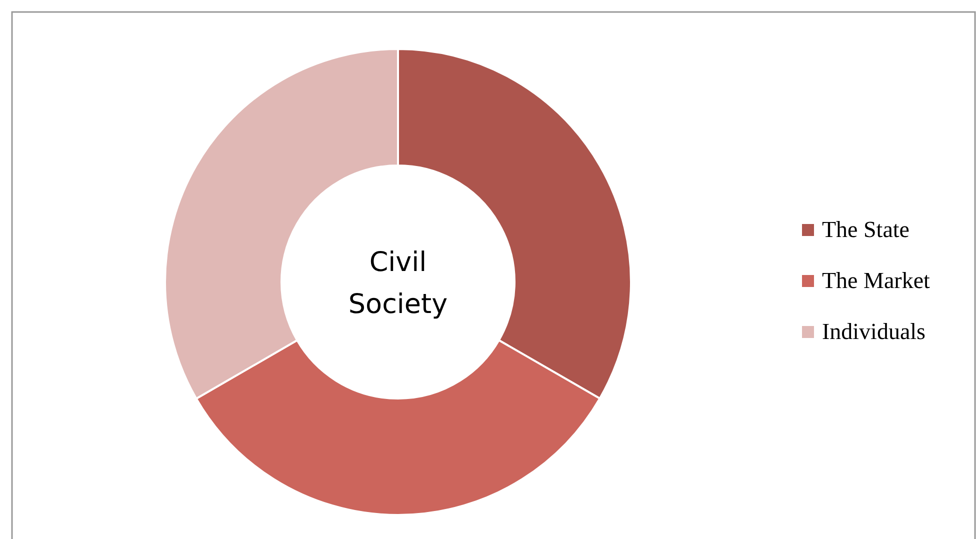 This screenshot has width=976, height=539. I want to click on legend-label: The Market, so click(876, 280).